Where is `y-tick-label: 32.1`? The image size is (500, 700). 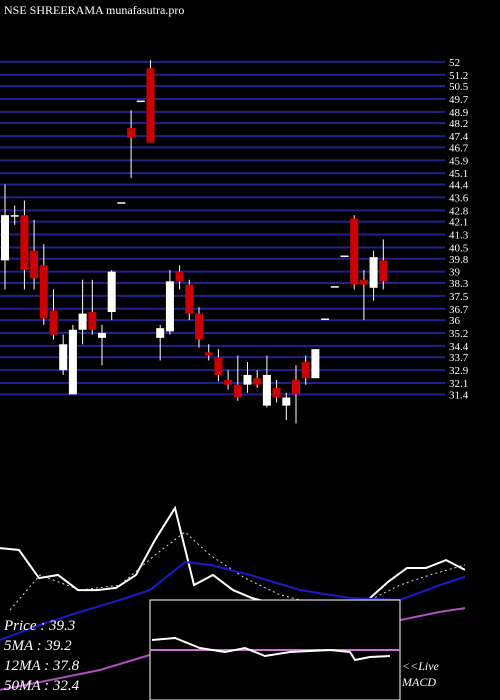
y-tick-label: 32.1 is located at coordinates (458, 384).